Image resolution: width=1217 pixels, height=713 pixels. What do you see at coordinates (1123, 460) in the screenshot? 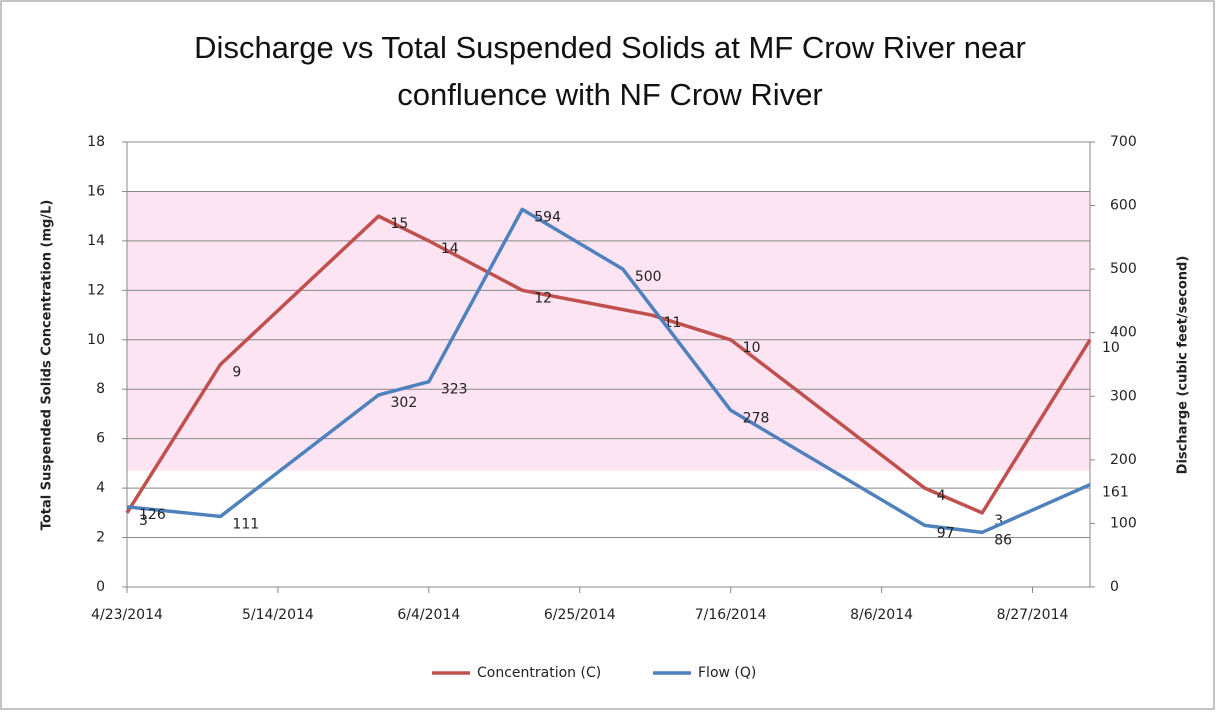
I see `y2-tick-label: 200` at bounding box center [1123, 460].